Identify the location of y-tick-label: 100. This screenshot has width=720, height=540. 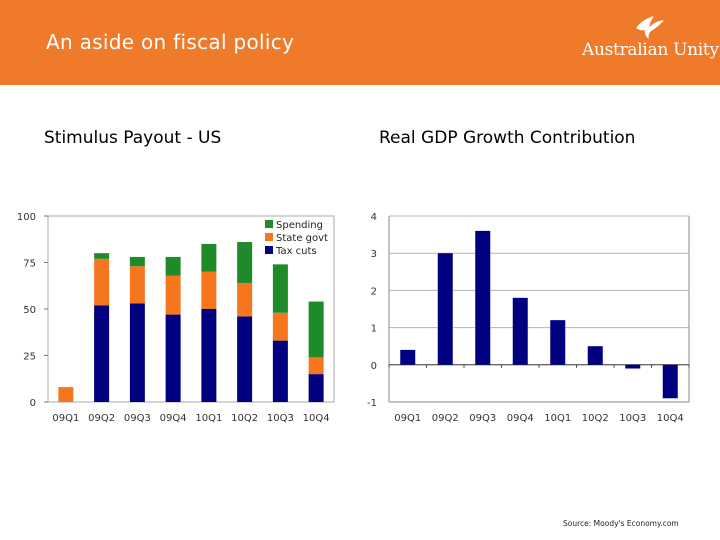
(26, 217).